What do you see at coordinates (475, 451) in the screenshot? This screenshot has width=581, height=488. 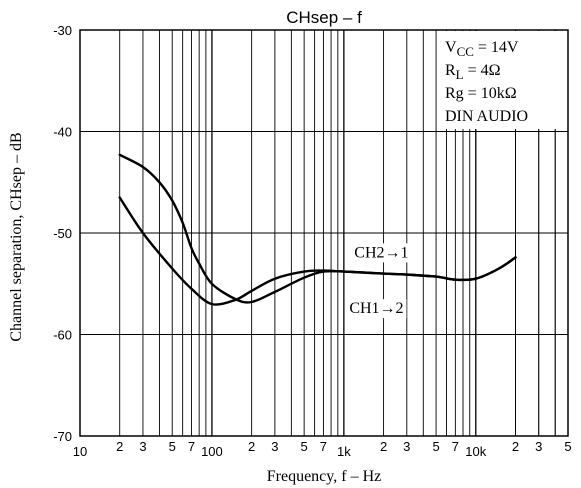 I see `x-tick-label-major: 10k` at bounding box center [475, 451].